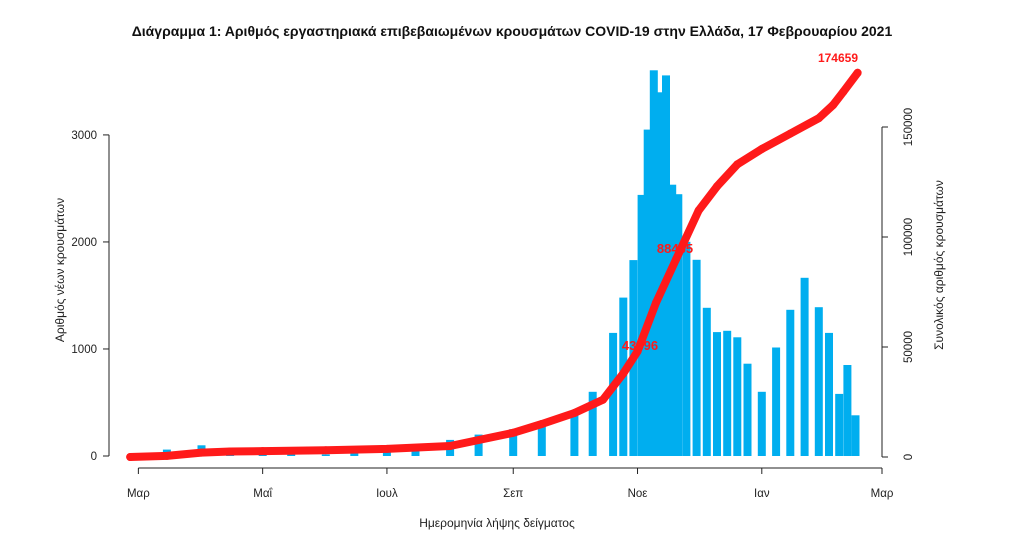 The height and width of the screenshot is (538, 1024). What do you see at coordinates (838, 58) in the screenshot?
I see `annotation-label: 174659` at bounding box center [838, 58].